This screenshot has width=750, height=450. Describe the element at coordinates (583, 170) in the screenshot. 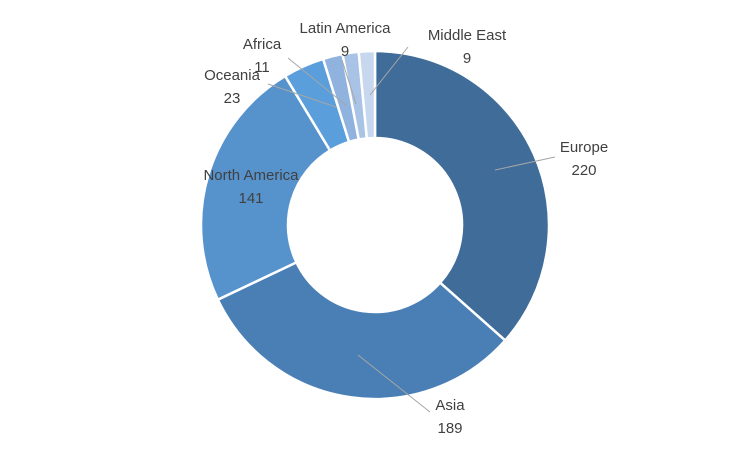

I see `value-label: 220` at that location.